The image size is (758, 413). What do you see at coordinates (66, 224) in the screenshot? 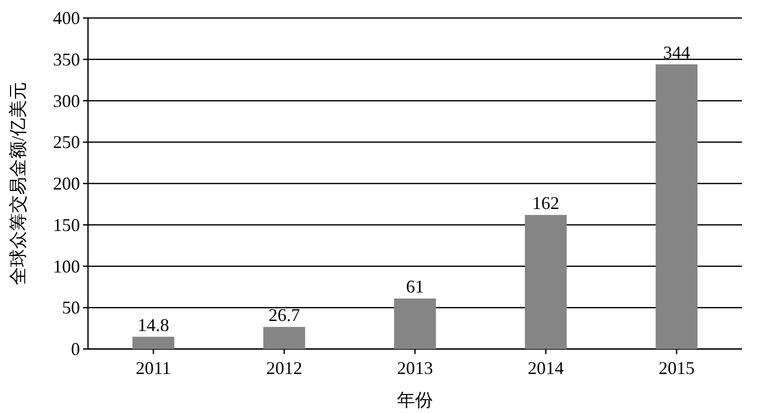
I see `y-tick-label: 150` at bounding box center [66, 224].